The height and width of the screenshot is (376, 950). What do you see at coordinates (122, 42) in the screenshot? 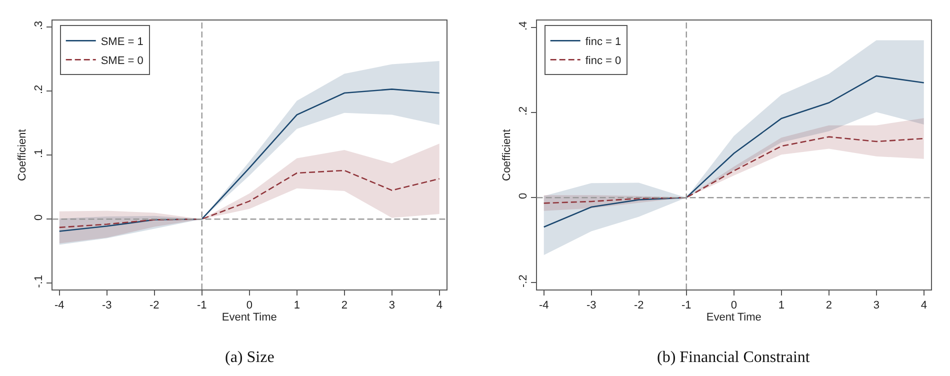
I see `legend-label: SME = 1` at bounding box center [122, 42].